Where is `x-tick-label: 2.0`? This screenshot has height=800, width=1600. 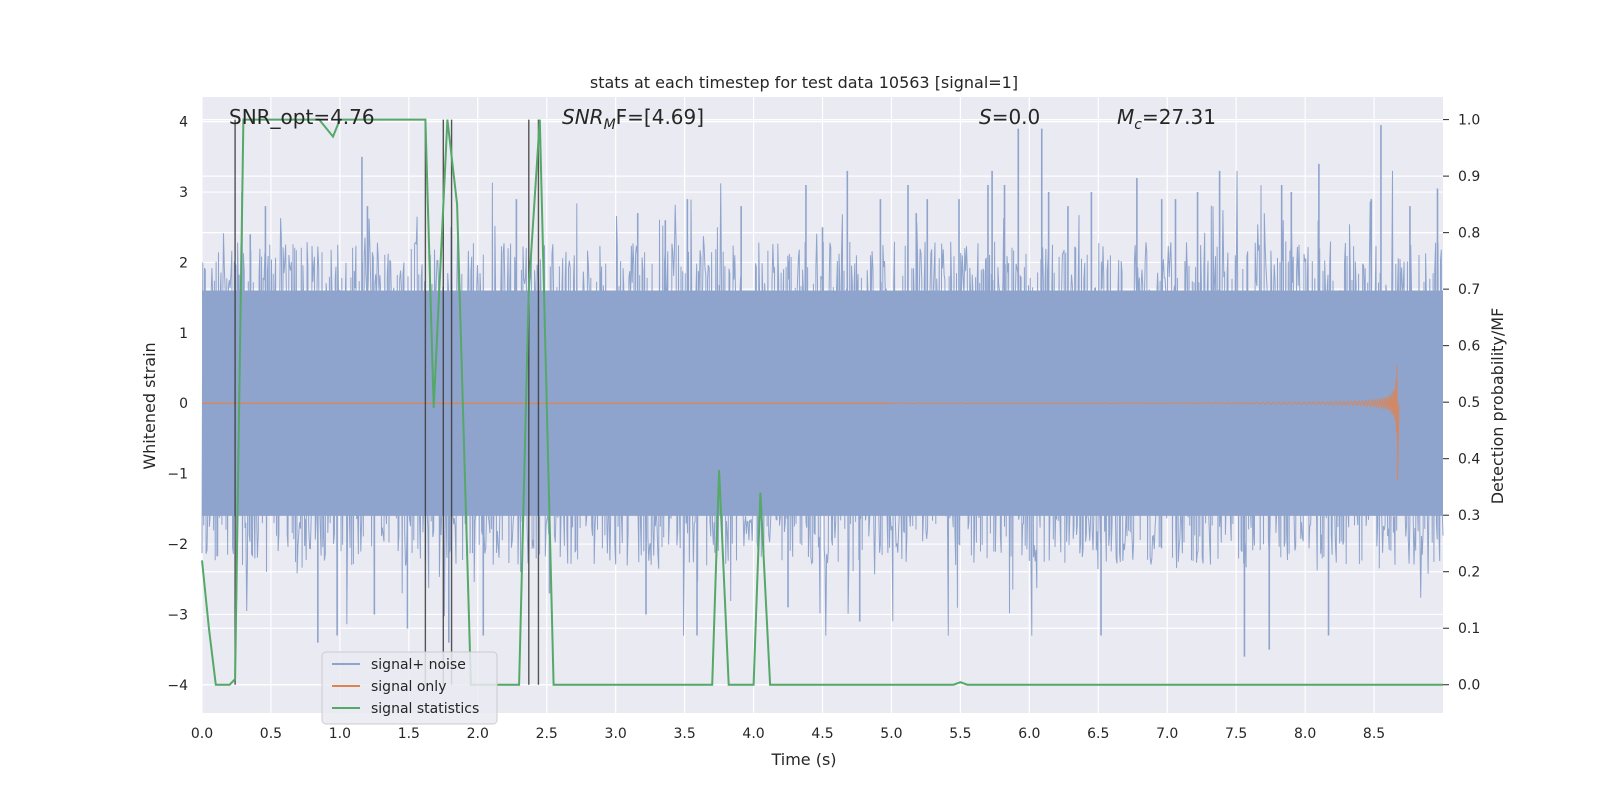 x-tick-label: 2.0 is located at coordinates (478, 734).